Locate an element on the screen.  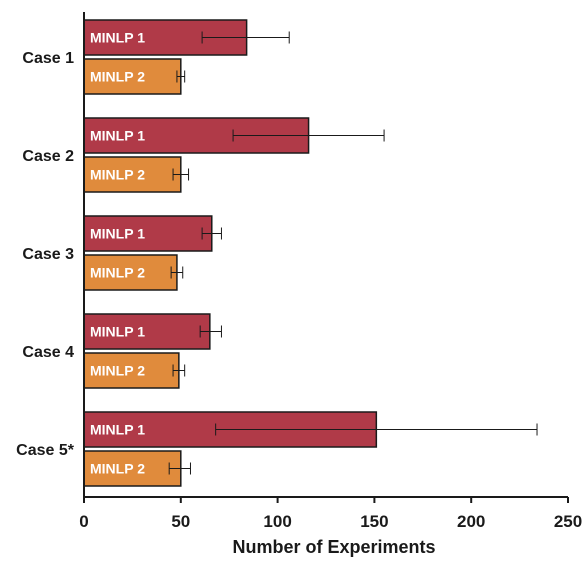
x-tick-label: 100 is located at coordinates (277, 521).